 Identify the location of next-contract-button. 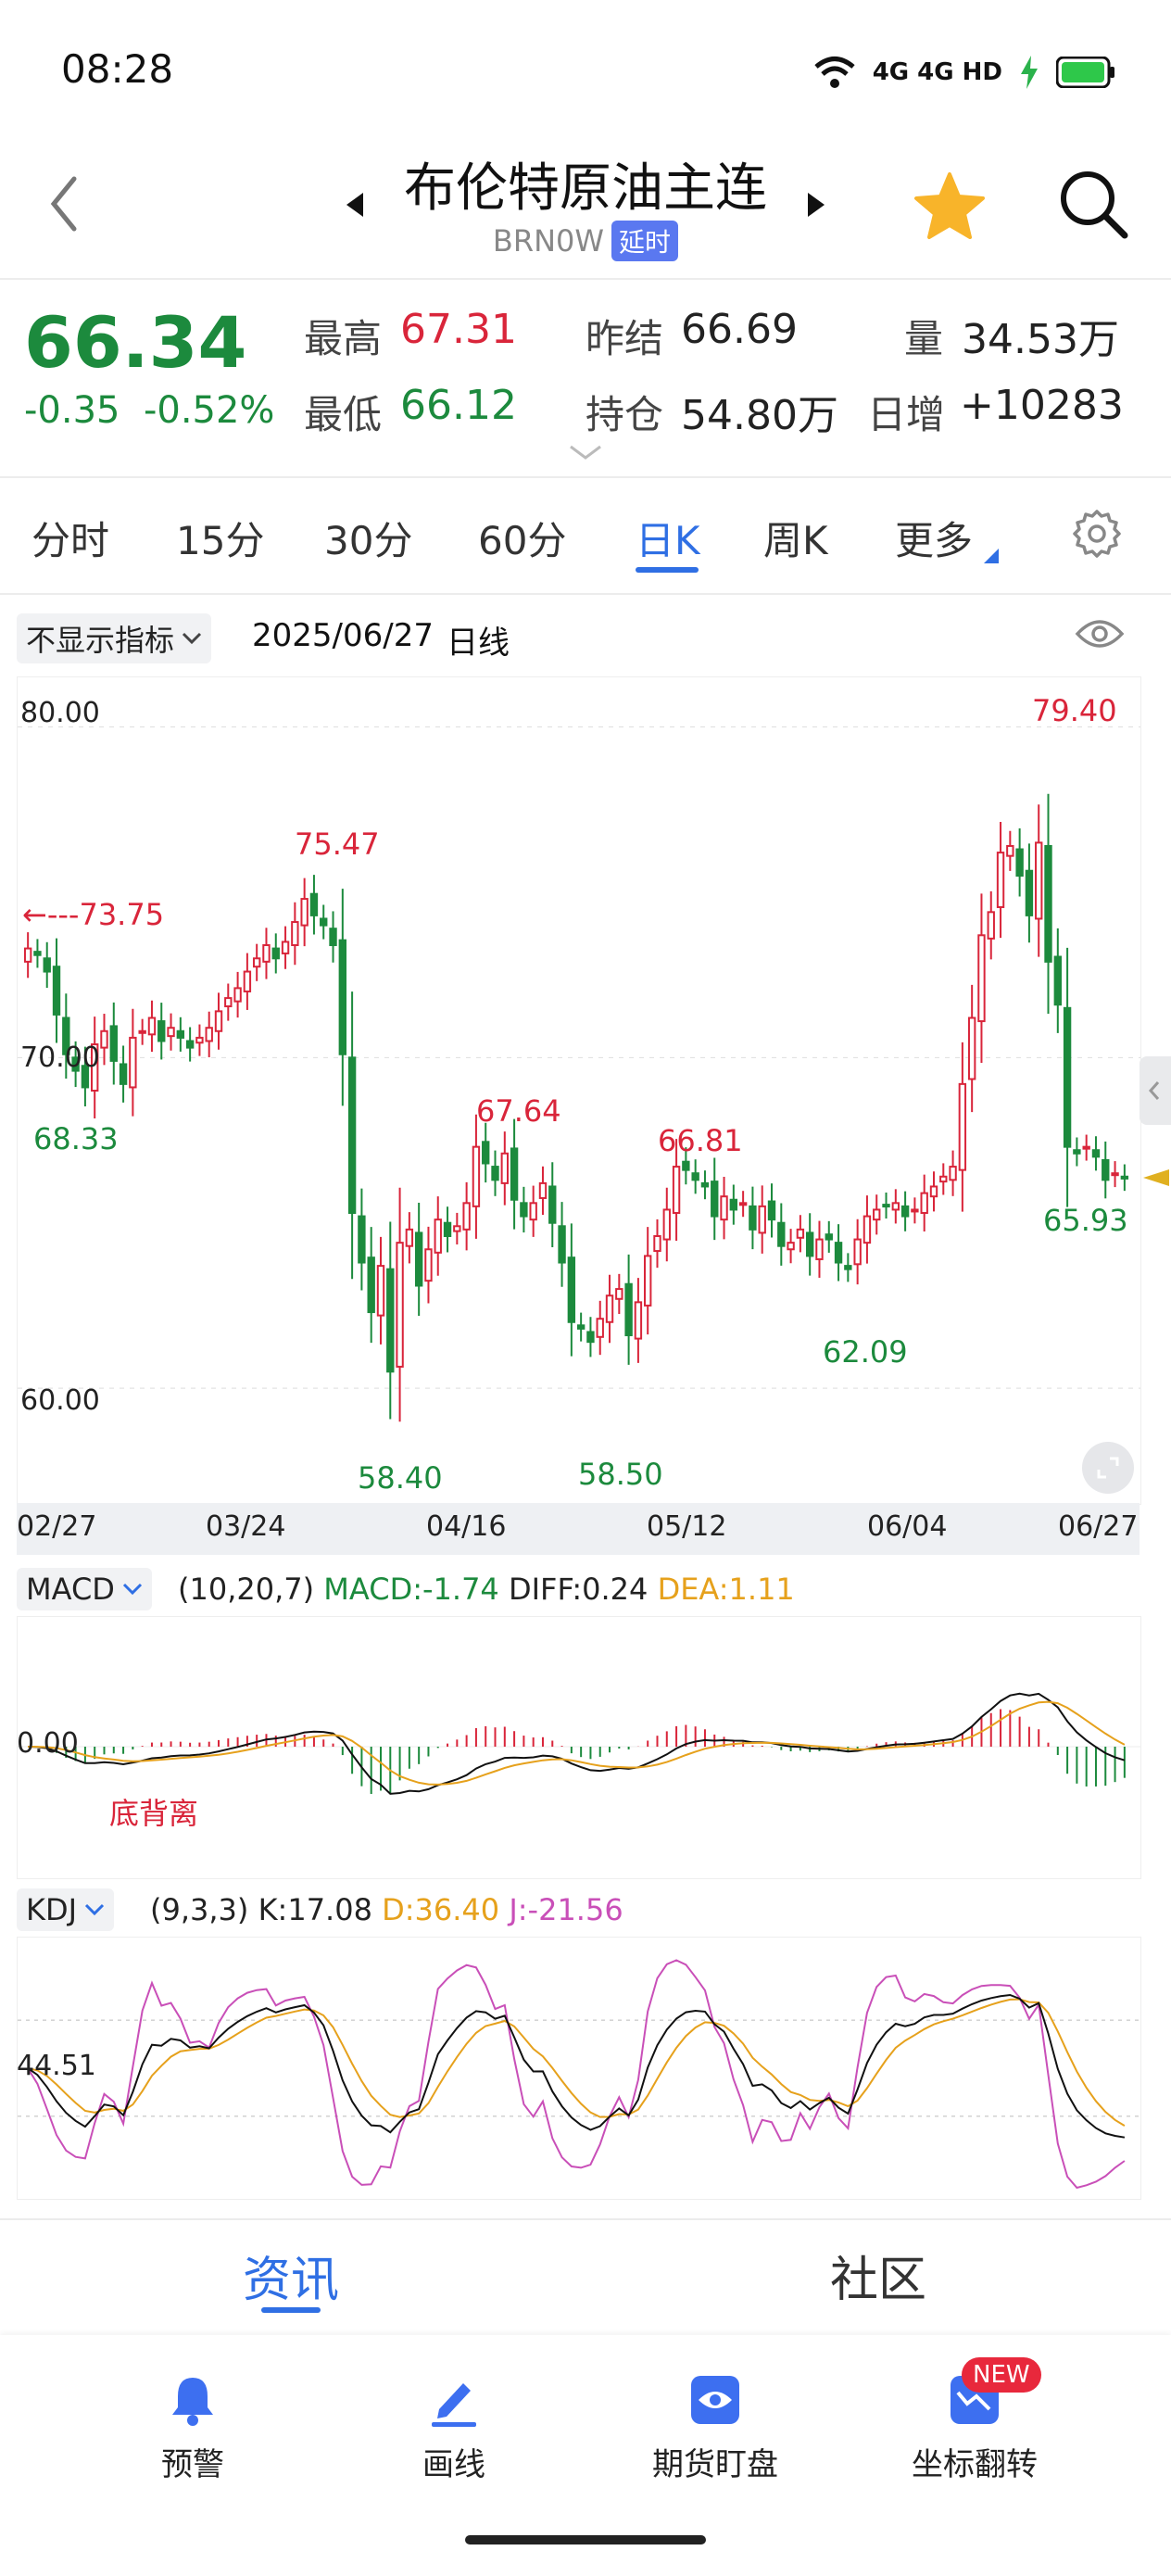
(816, 206).